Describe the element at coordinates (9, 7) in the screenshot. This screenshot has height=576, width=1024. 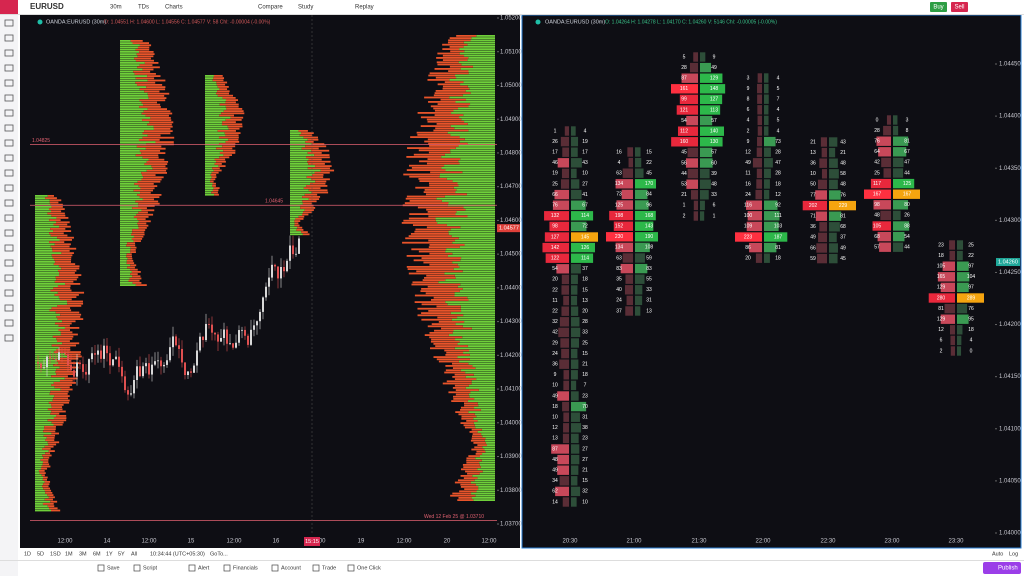
I see `logo` at that location.